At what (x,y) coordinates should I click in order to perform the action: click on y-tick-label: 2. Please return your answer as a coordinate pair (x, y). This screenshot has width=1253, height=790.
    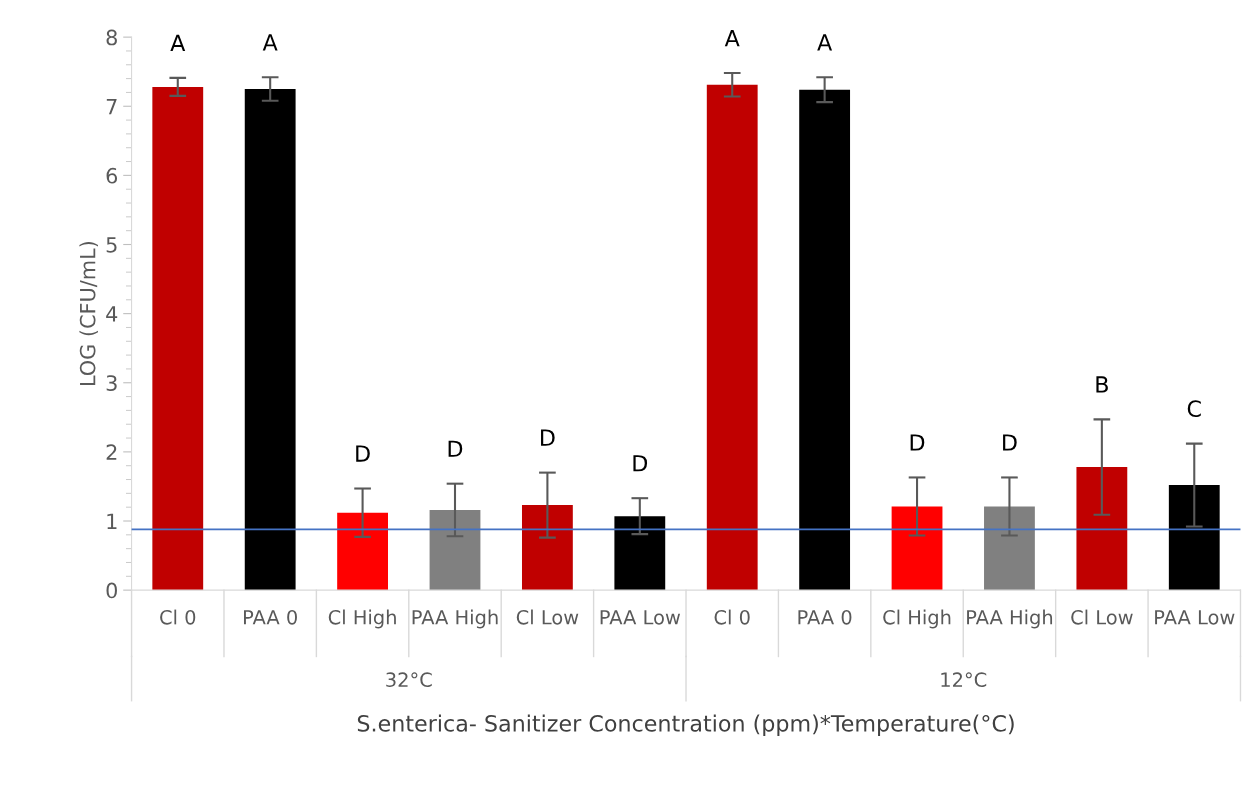
    Looking at the image, I should click on (111, 452).